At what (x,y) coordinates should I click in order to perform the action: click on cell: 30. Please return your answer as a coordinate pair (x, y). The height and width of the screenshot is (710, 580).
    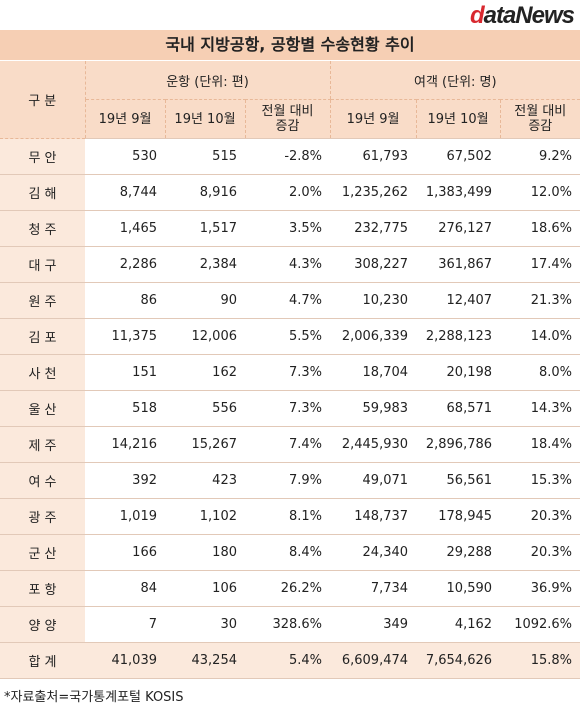
    Looking at the image, I should click on (205, 624).